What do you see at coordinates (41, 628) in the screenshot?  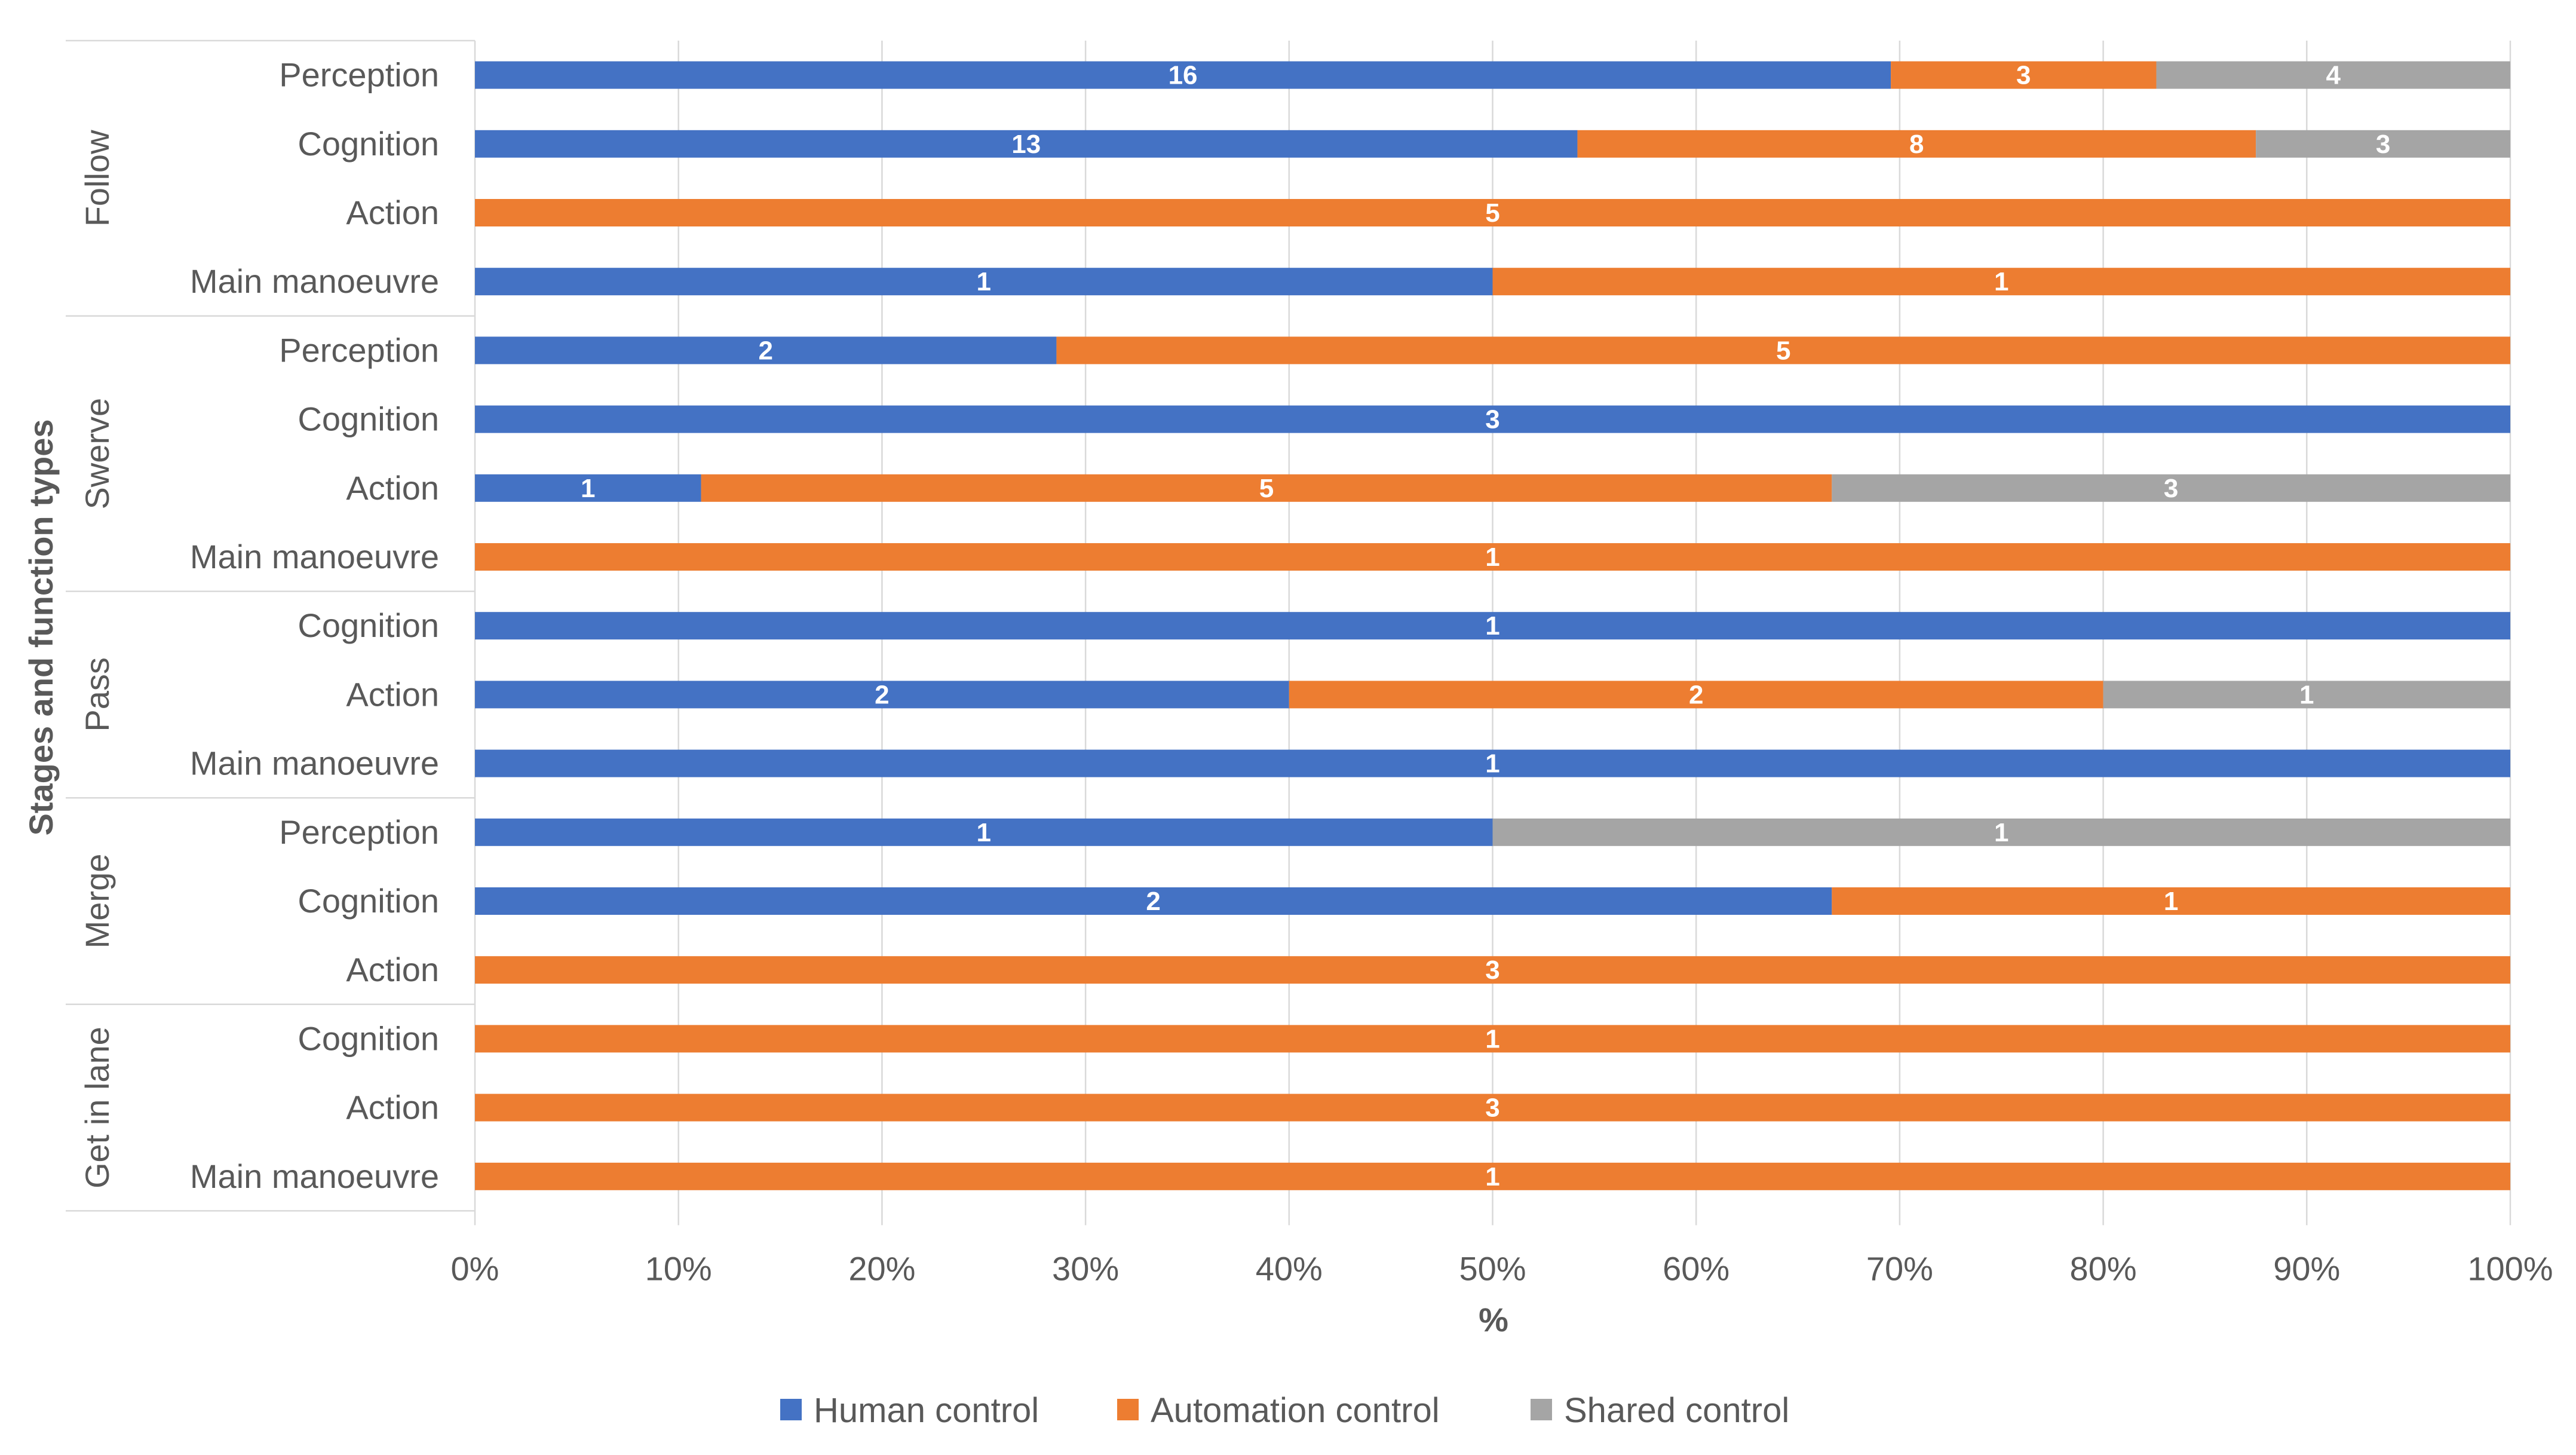 I see `y-axis-title: Stages and function types` at bounding box center [41, 628].